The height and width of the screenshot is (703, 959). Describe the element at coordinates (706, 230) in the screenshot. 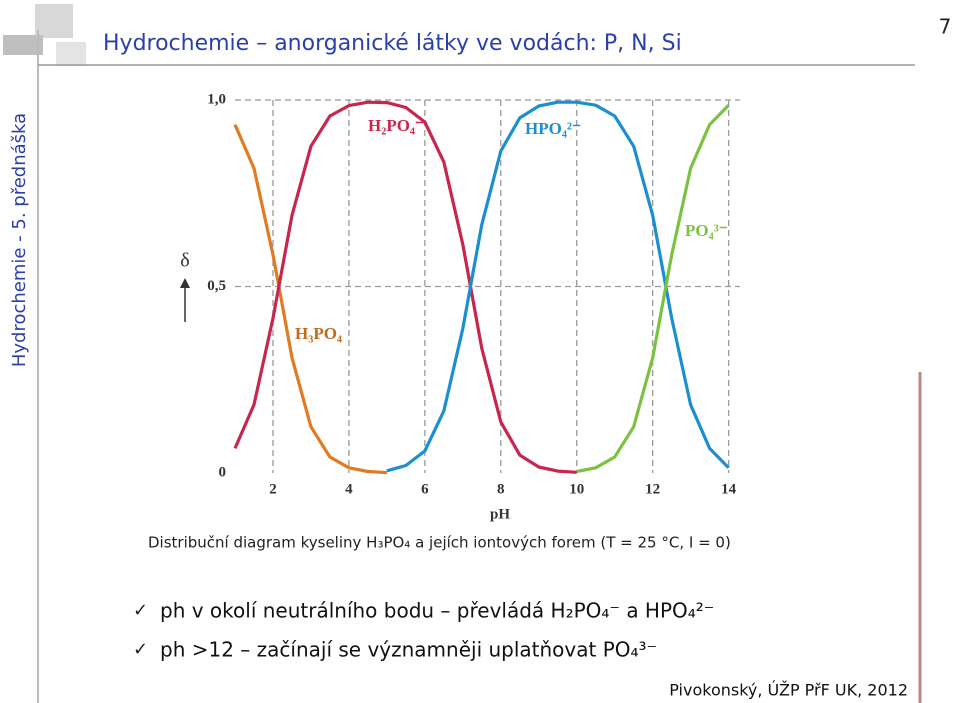

I see `series-label: PO₄³⁻` at that location.